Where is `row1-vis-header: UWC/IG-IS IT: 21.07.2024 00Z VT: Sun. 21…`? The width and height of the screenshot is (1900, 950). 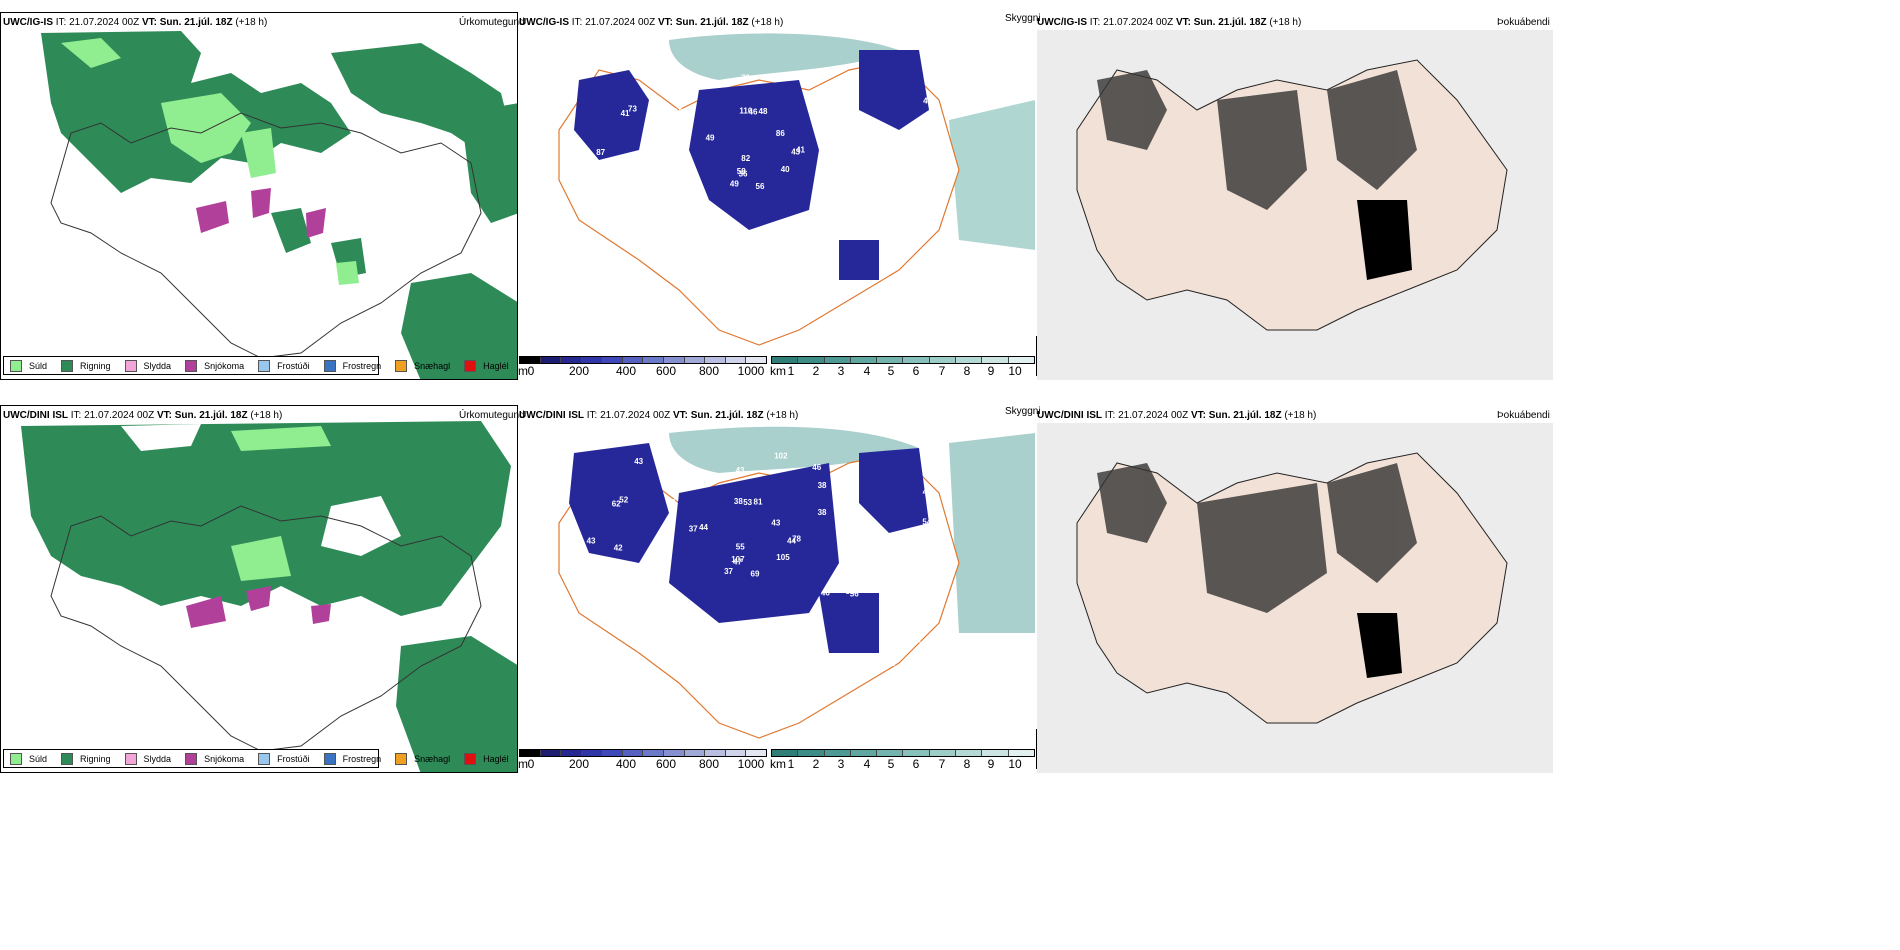 row1-vis-header: UWC/IG-IS IT: 21.07.2024 00Z VT: Sun. 21… is located at coordinates (651, 23).